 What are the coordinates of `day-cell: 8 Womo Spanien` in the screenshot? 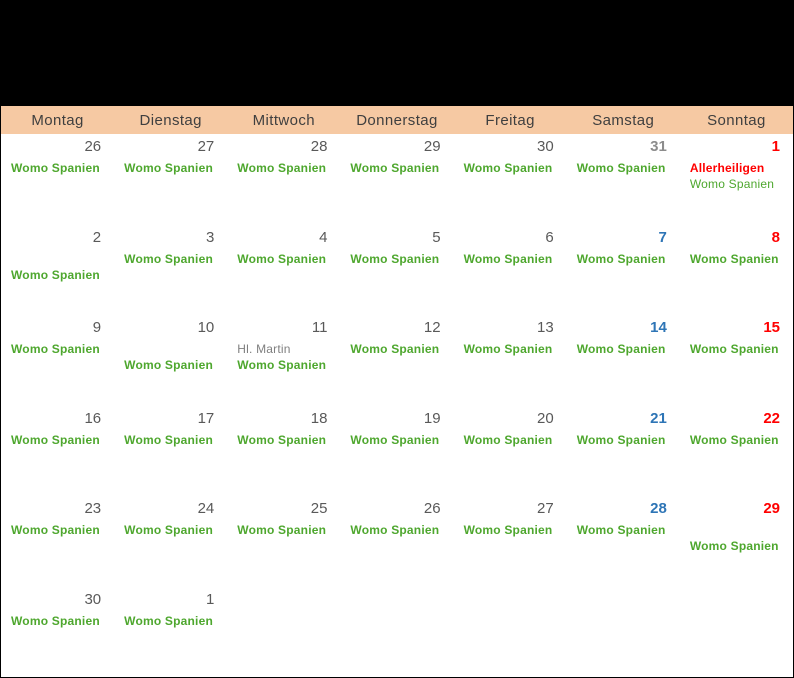 It's located at (736, 270).